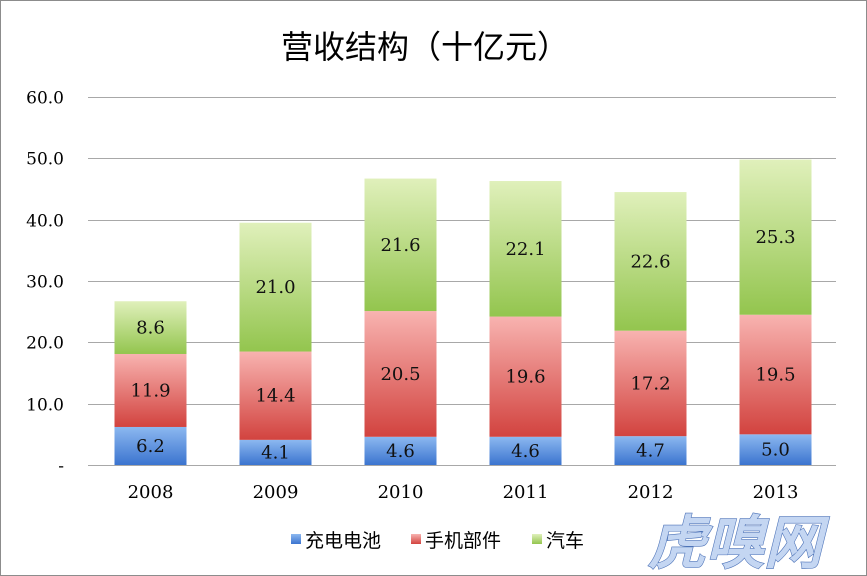 The height and width of the screenshot is (576, 867). Describe the element at coordinates (425, 47) in the screenshot. I see `chart-title: 营收结构（十亿元）` at that location.